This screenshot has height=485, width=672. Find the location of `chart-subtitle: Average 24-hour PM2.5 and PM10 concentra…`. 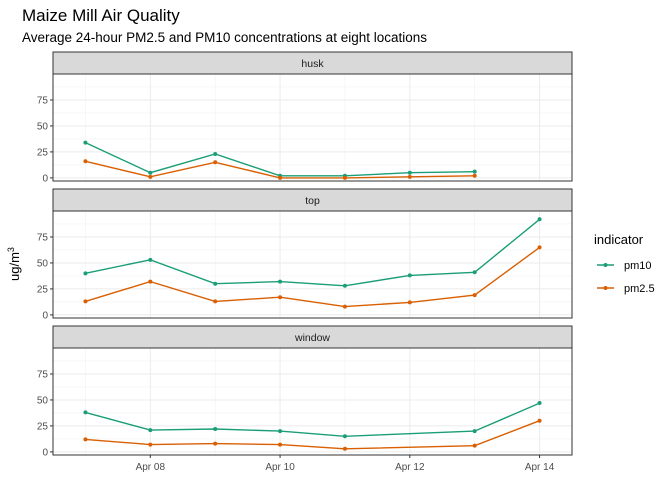

chart-subtitle: Average 24-hour PM2.5 and PM10 concentra… is located at coordinates (224, 37).